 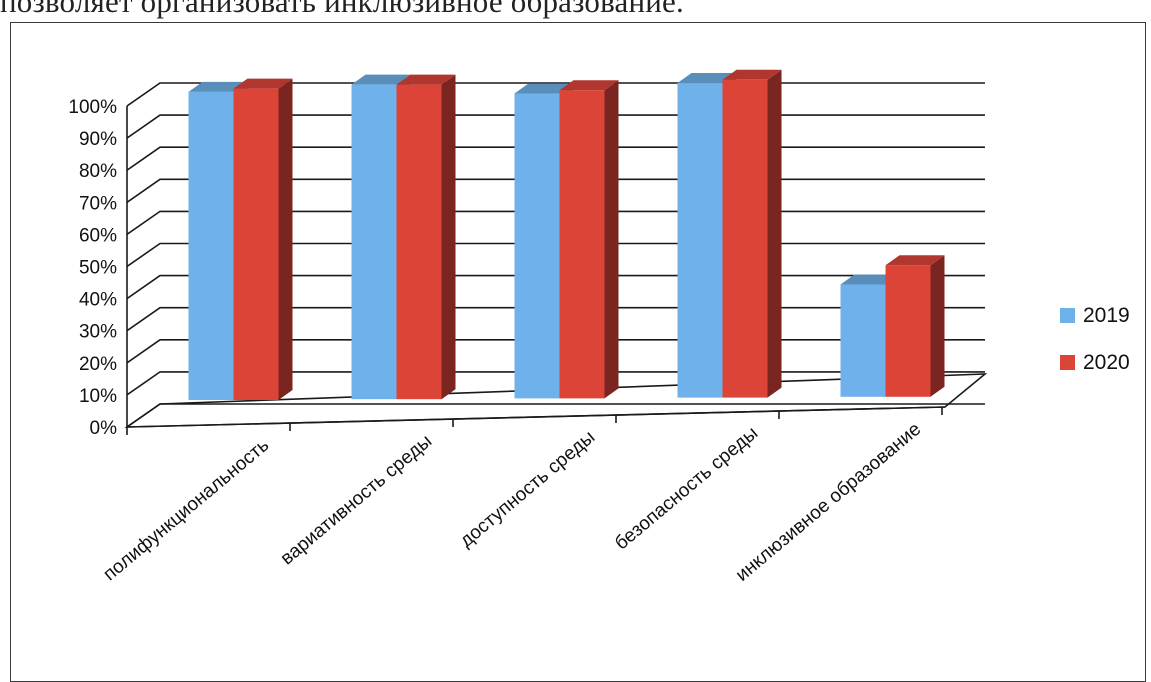 I want to click on category-label: безопасность среды, so click(x=686, y=489).